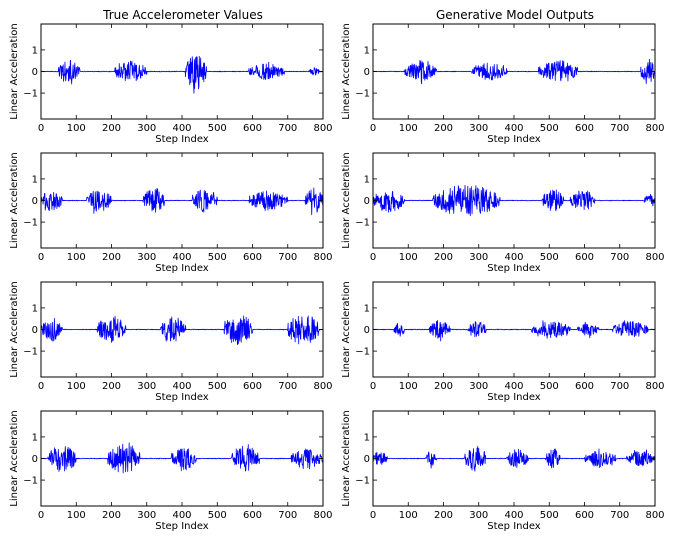  I want to click on panel-1-2-ylabel: Linear Acceleration, so click(346, 71).